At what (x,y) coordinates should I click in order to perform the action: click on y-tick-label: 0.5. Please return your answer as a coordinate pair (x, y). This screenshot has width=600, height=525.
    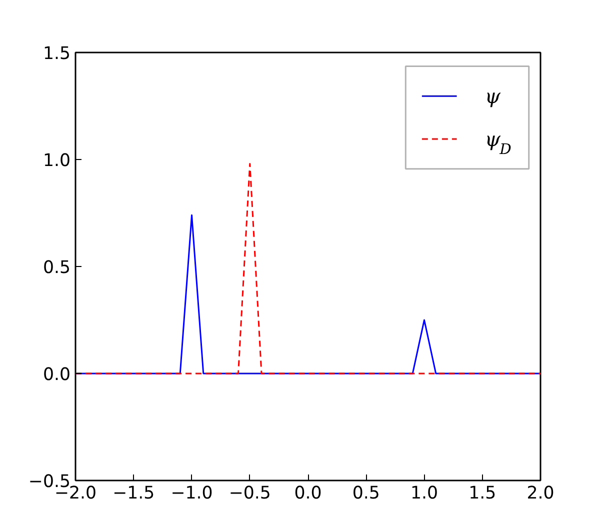
    Looking at the image, I should click on (56, 268).